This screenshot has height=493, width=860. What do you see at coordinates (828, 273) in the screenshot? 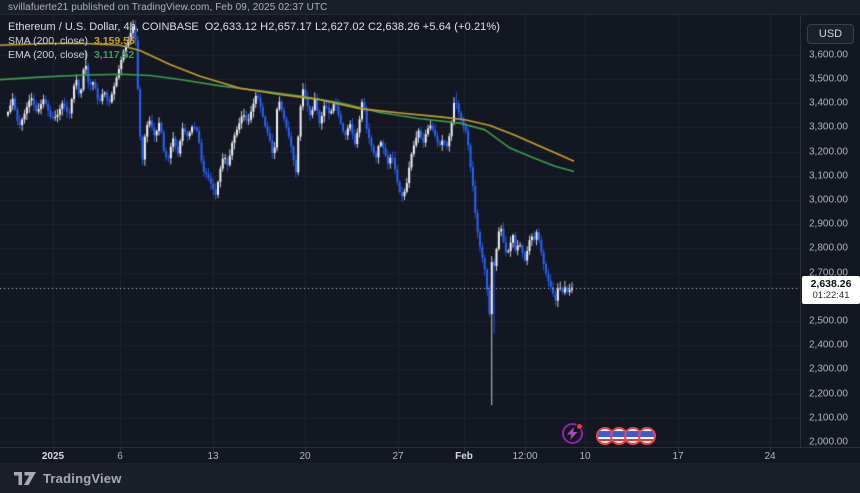
I see `price-axis-label: 2,700.00` at bounding box center [828, 273].